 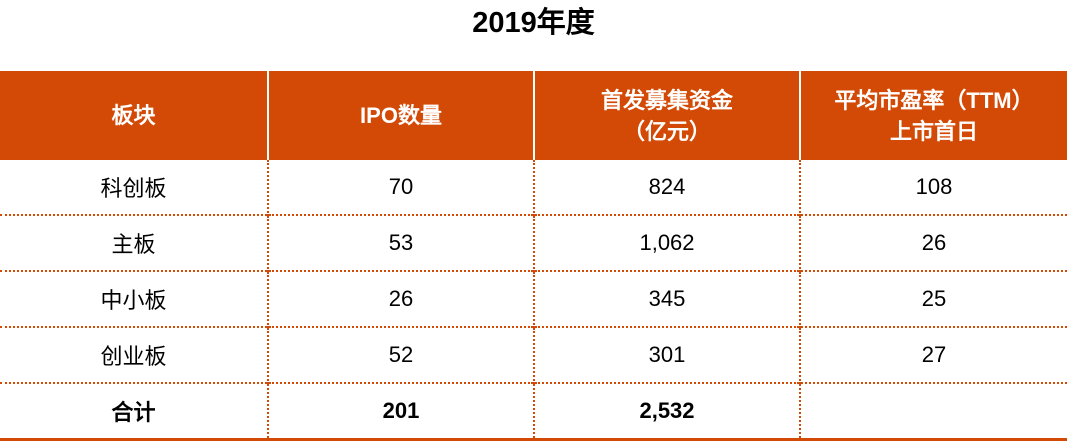 What do you see at coordinates (934, 100) in the screenshot?
I see `header-pe-ratio-label: 平均市盈率（TTM）` at bounding box center [934, 100].